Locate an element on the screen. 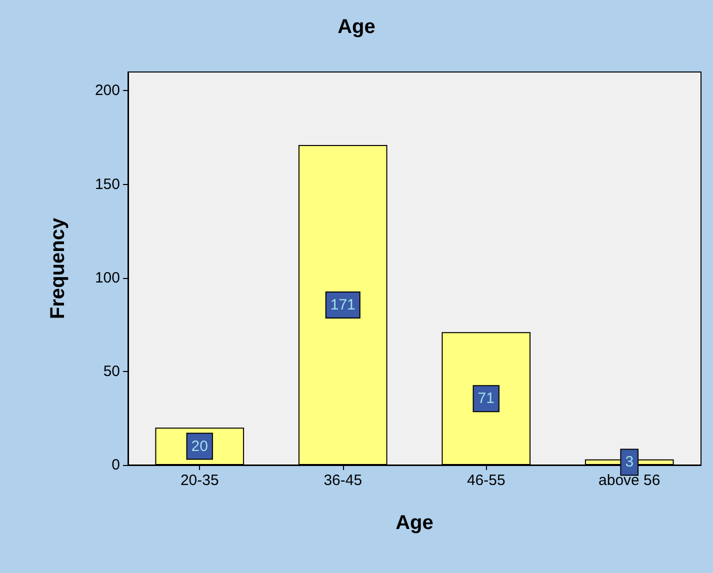 This screenshot has width=713, height=573. x-tick-label: 46-55 is located at coordinates (486, 480).